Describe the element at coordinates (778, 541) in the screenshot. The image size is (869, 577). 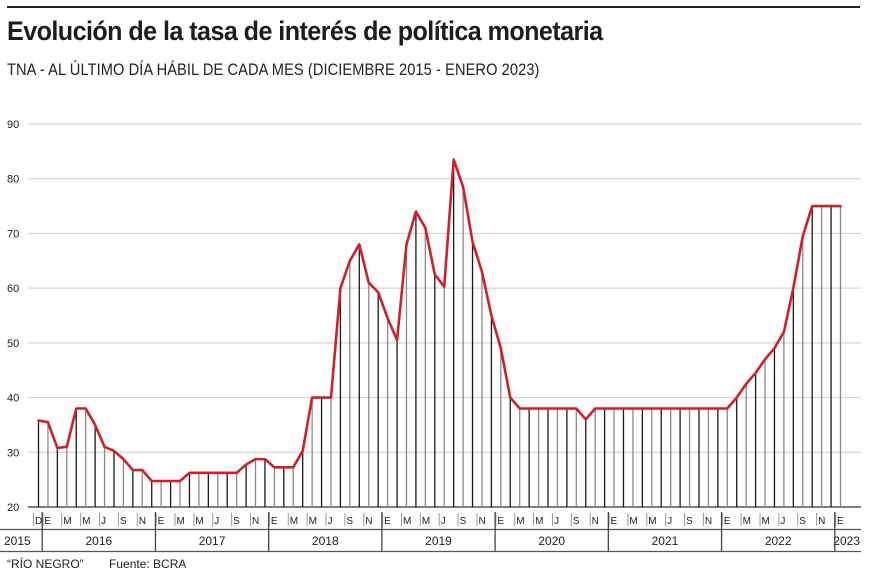
I see `year-label: 2022` at that location.